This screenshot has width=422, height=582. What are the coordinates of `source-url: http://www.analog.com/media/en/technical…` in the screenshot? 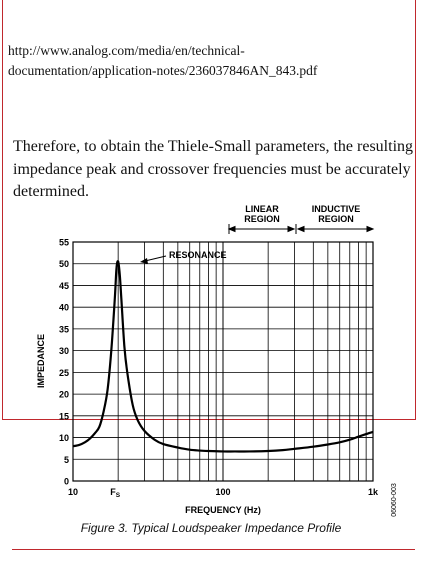 It's located at (208, 61).